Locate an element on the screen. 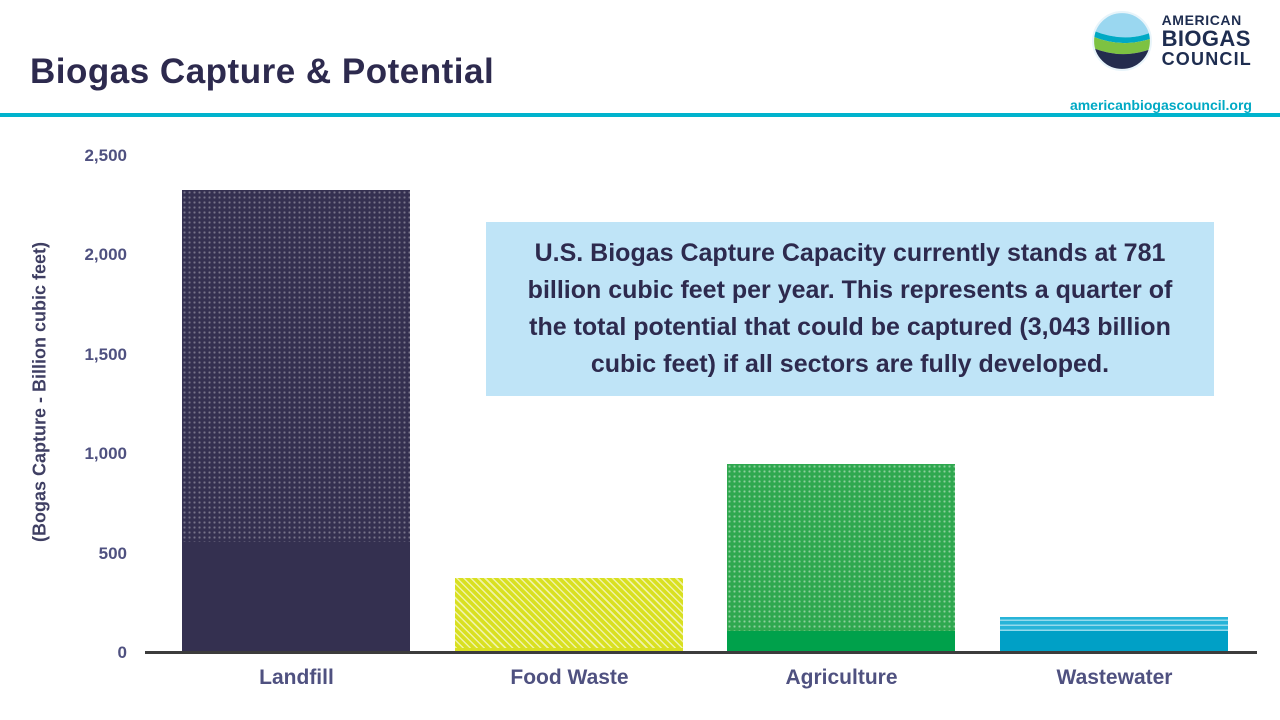 This screenshot has height=720, width=1280. x-axis-label-wastewater: Wastewater is located at coordinates (1114, 677).